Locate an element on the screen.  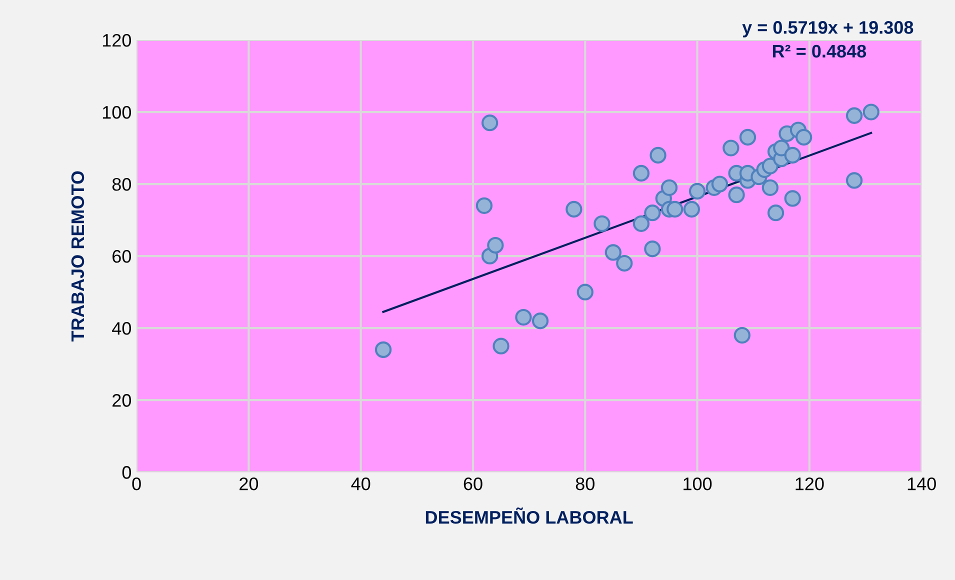
x-tick-label: 60 is located at coordinates (473, 483).